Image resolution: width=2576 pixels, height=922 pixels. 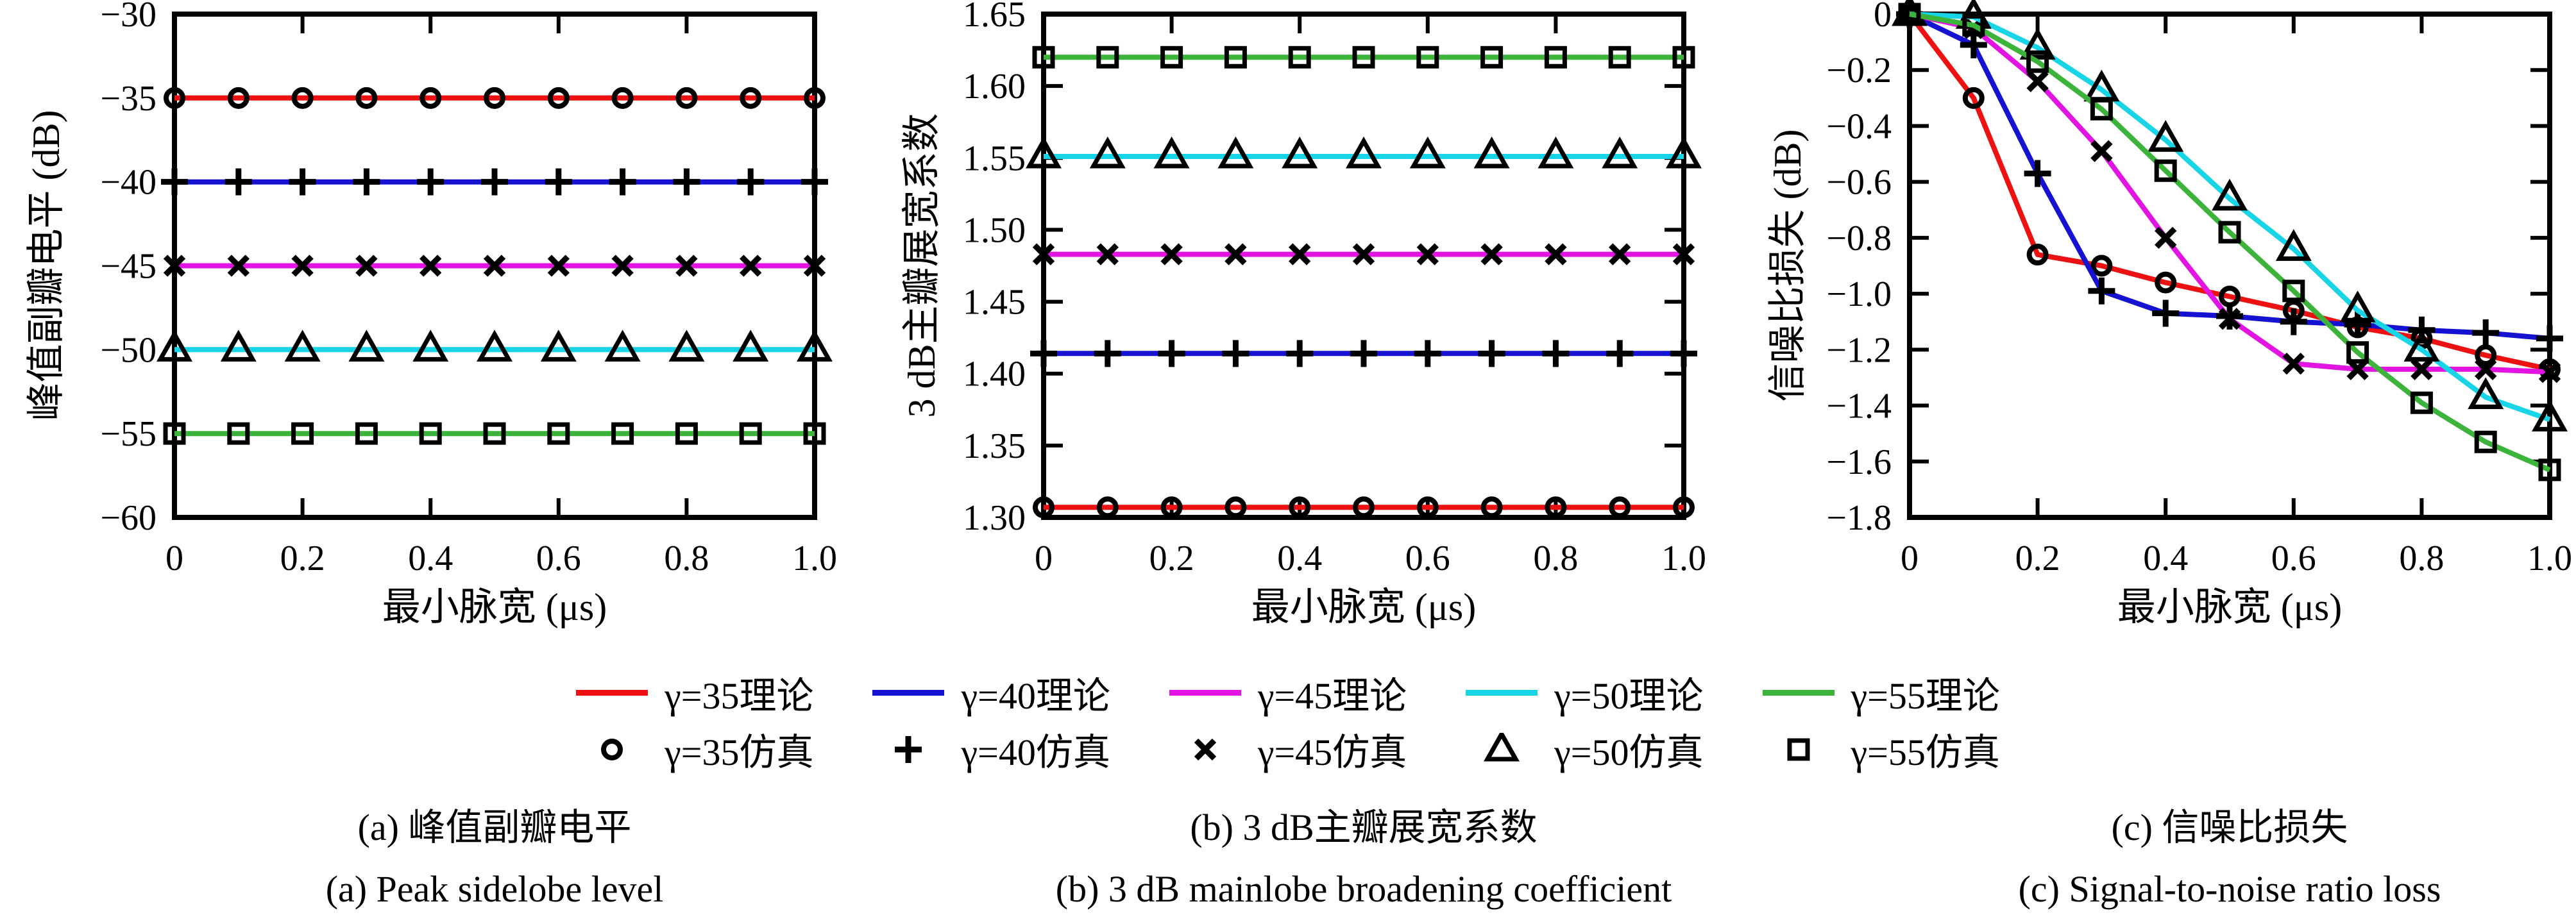 I want to click on legend-entry-gamma55-sim: γ=55仿真, so click(x=1881, y=749).